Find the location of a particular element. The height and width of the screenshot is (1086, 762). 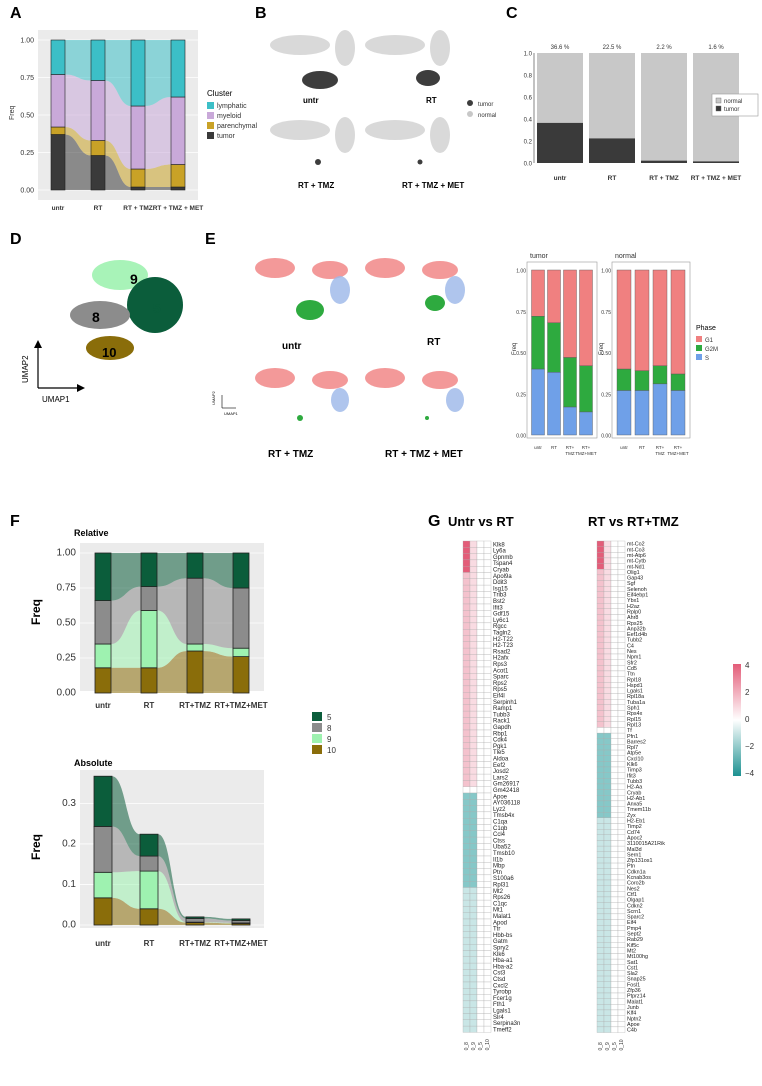

umap-g1-cloud is located at coordinates (330, 380).